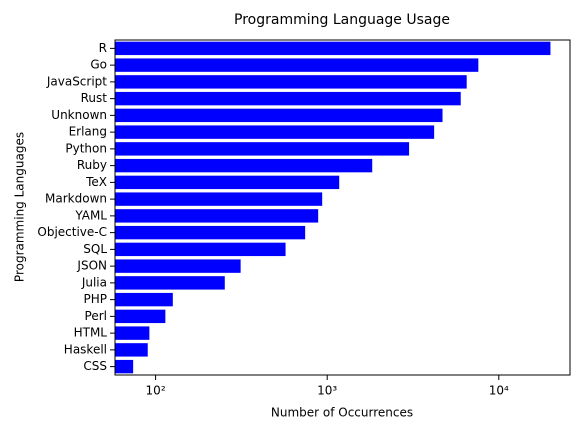  What do you see at coordinates (20, 207) in the screenshot?
I see `y-axis-label: Programming Languages` at bounding box center [20, 207].